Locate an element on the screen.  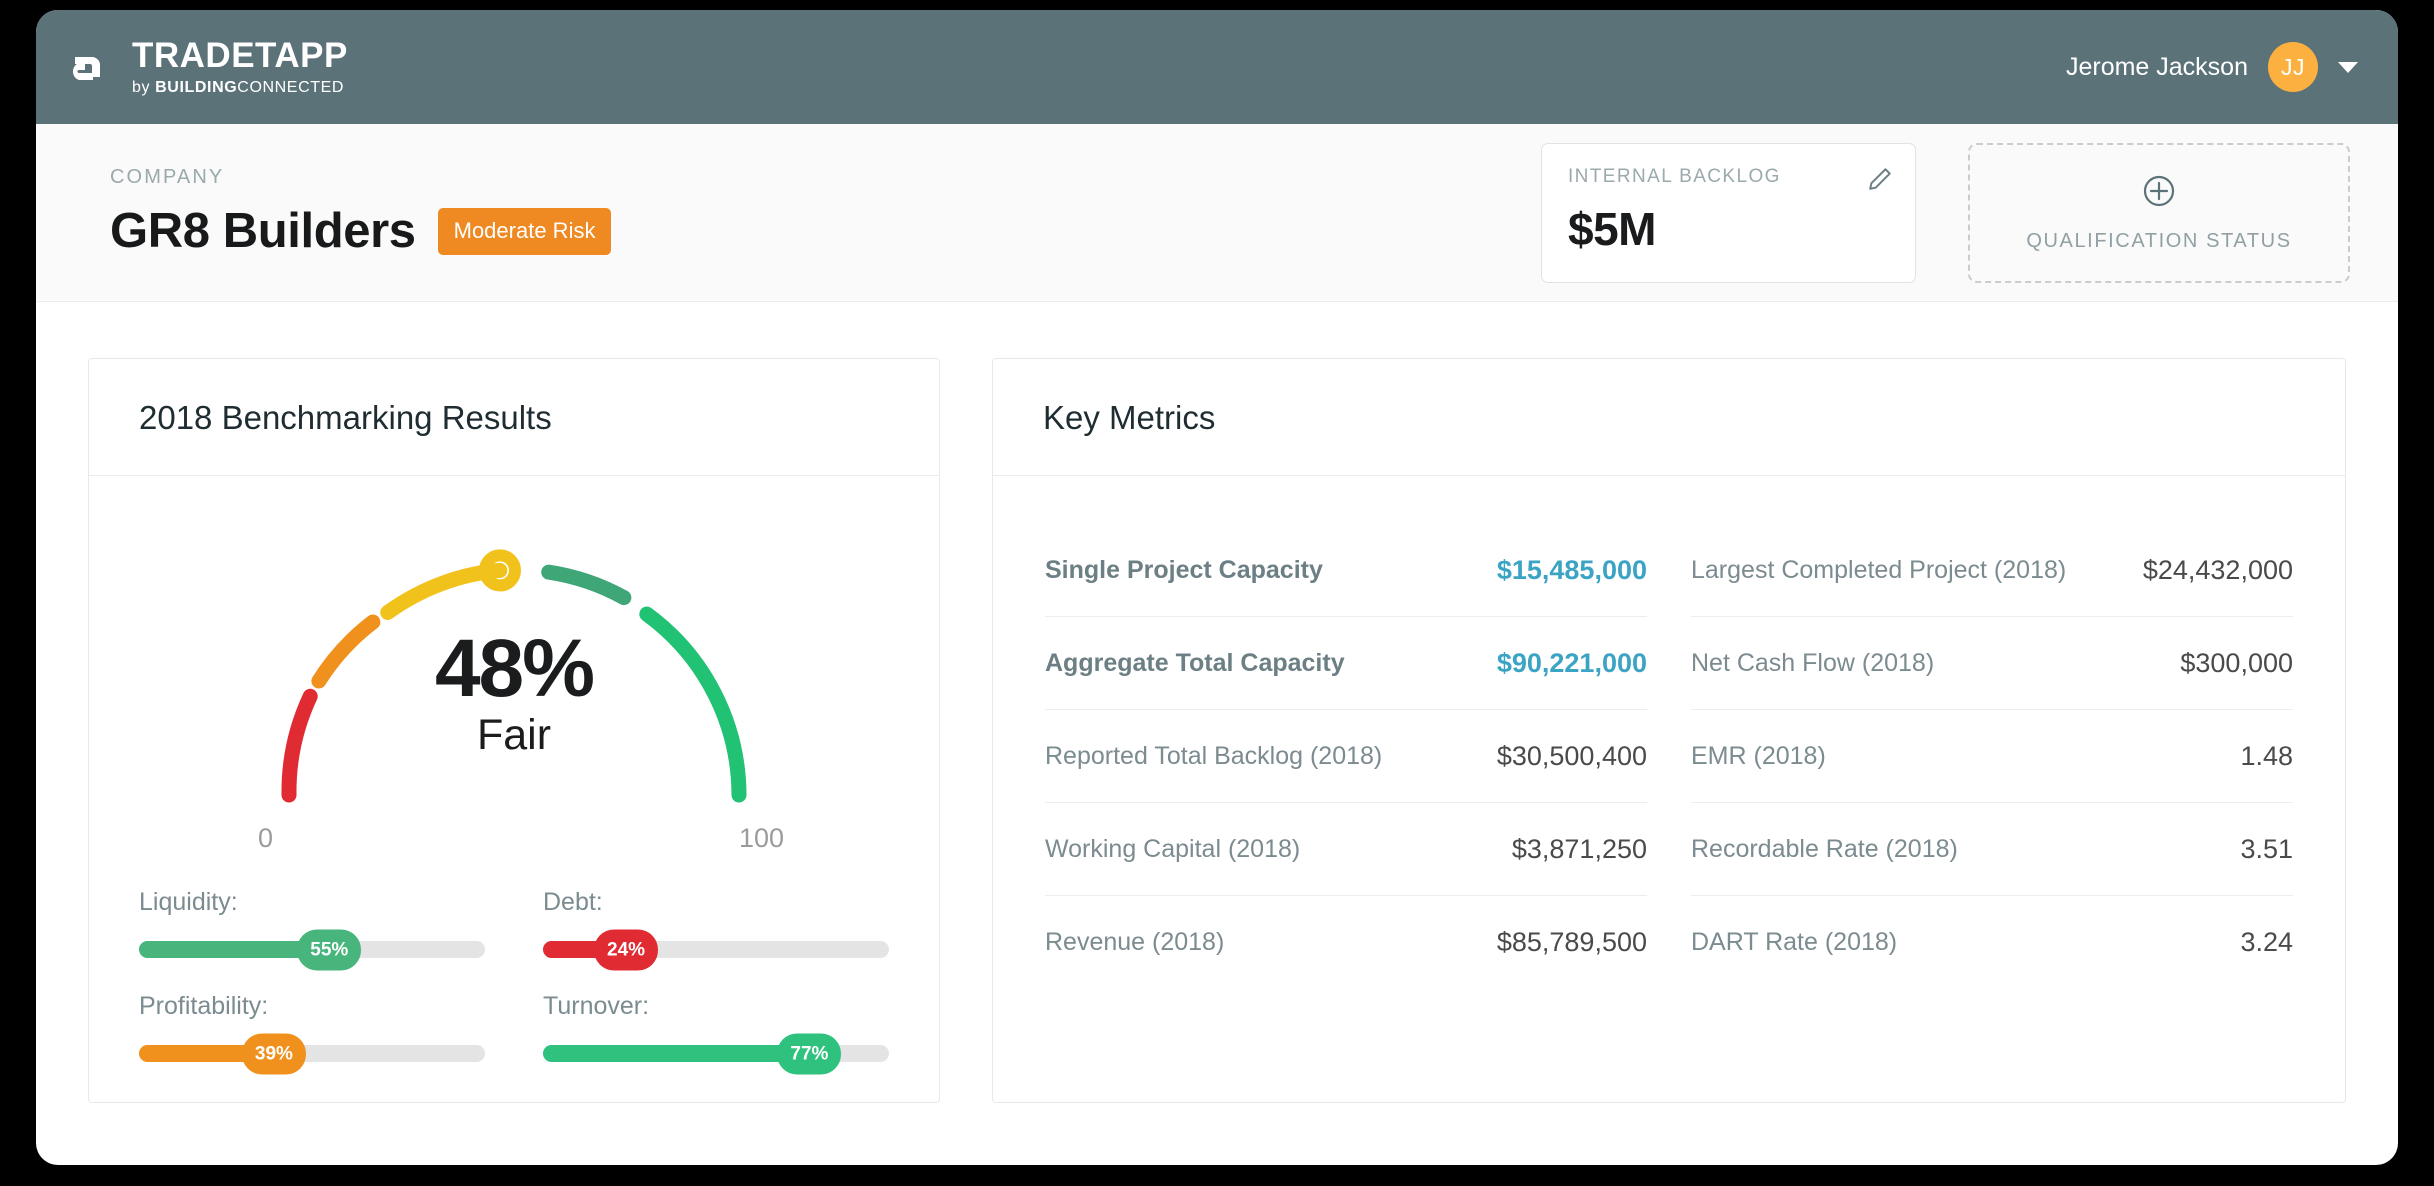
metric-value: $3,871,250 is located at coordinates (1579, 848).